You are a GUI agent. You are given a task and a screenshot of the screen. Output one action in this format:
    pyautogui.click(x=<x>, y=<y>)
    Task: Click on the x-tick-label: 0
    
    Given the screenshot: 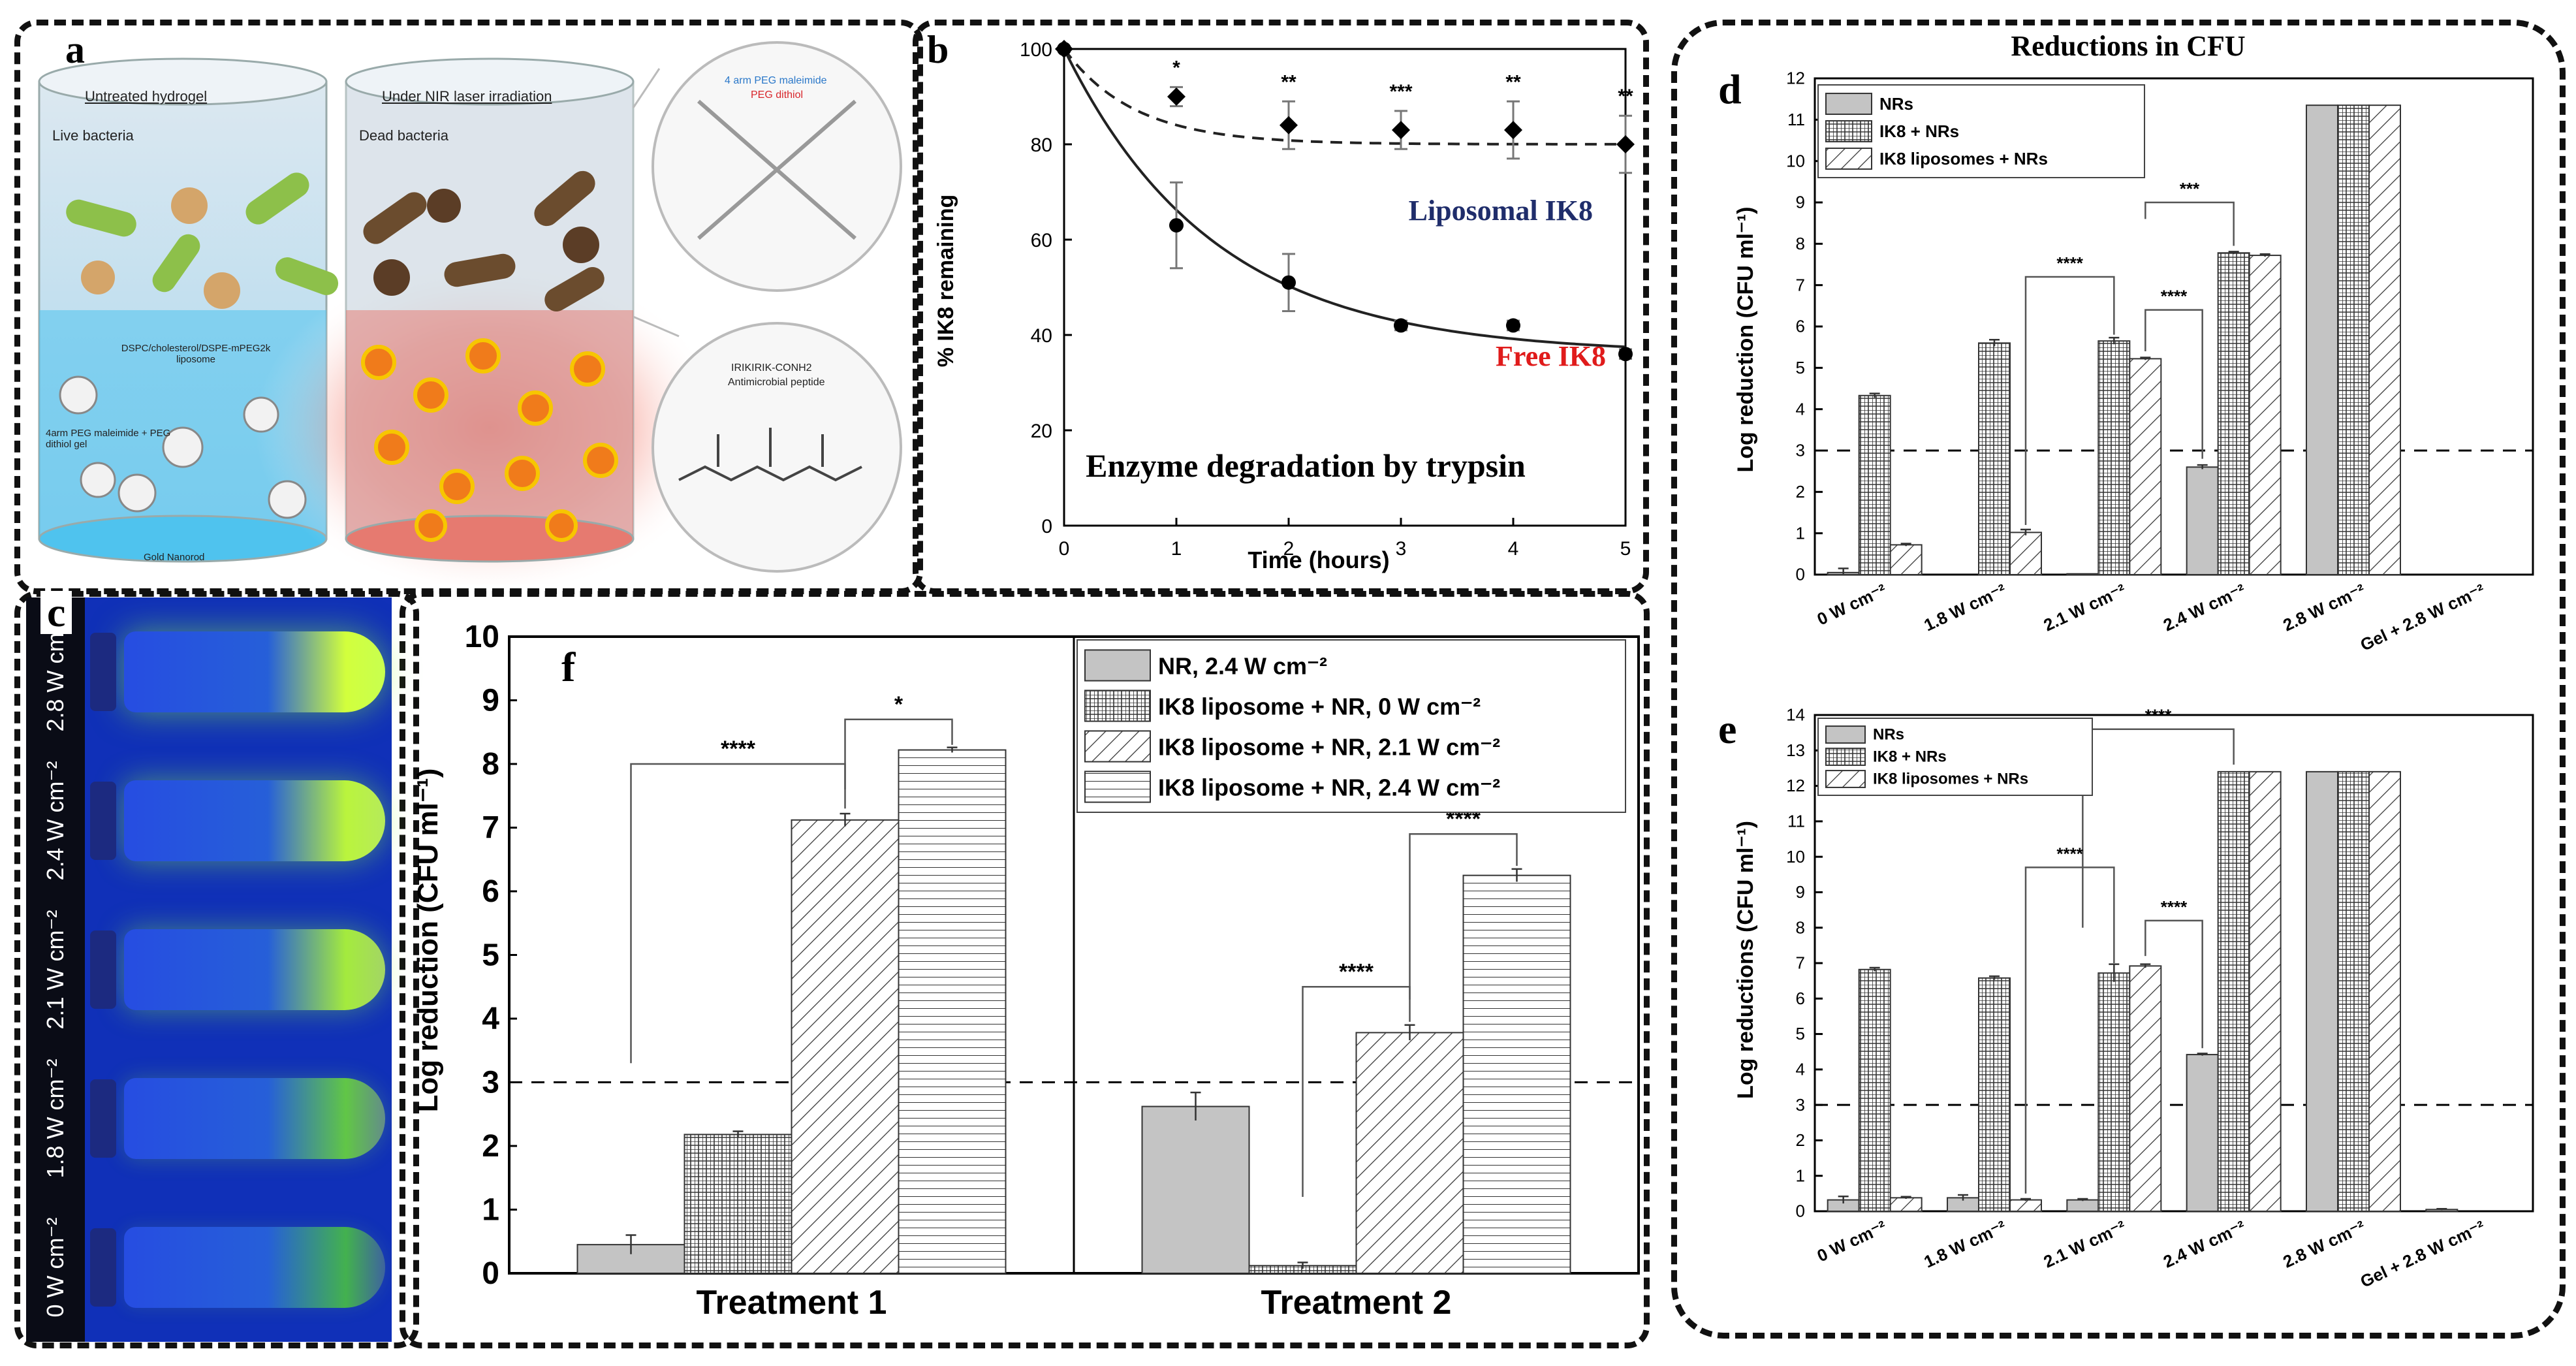 What is the action you would take?
    pyautogui.click(x=1064, y=549)
    